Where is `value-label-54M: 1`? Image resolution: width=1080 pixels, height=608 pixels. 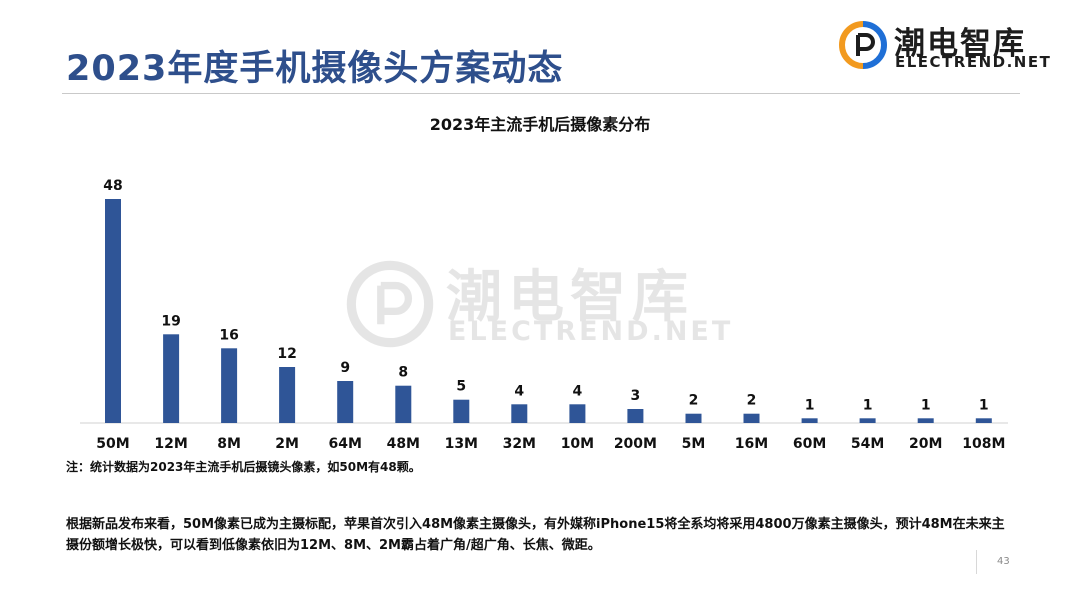
value-label-54M: 1 is located at coordinates (868, 405).